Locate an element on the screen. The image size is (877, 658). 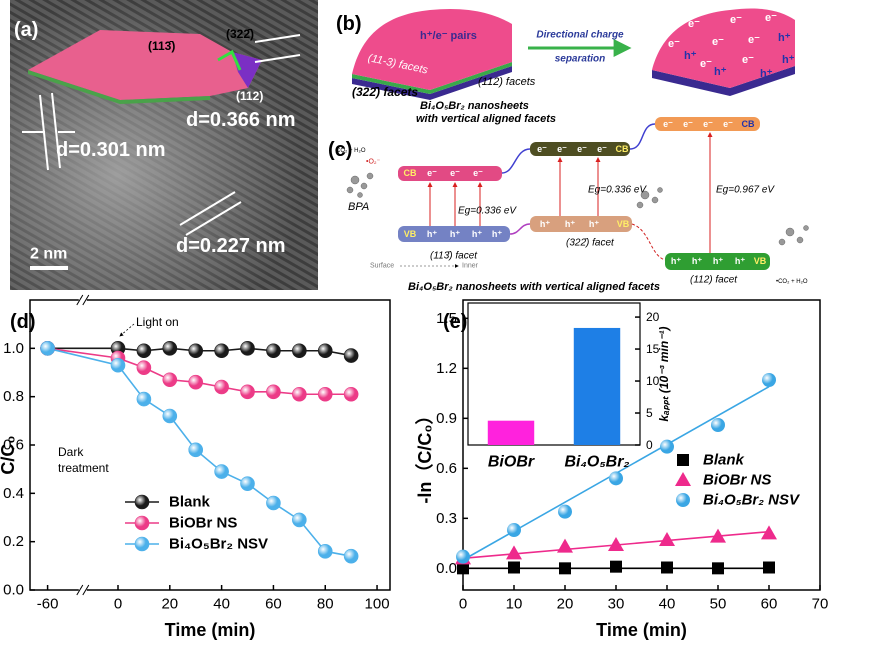
vb: VB is located at coordinates (410, 234).